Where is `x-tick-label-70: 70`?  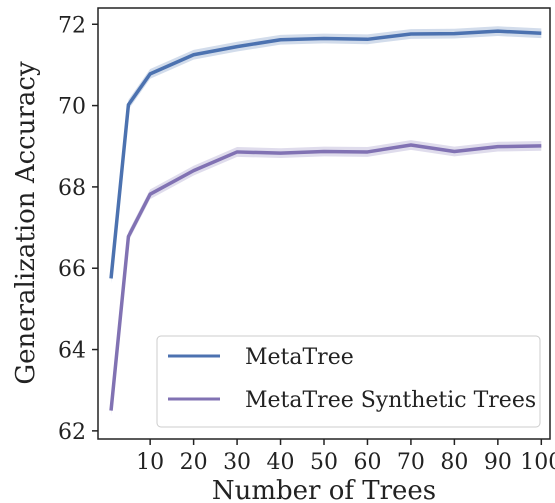
x-tick-label-70: 70 is located at coordinates (411, 462).